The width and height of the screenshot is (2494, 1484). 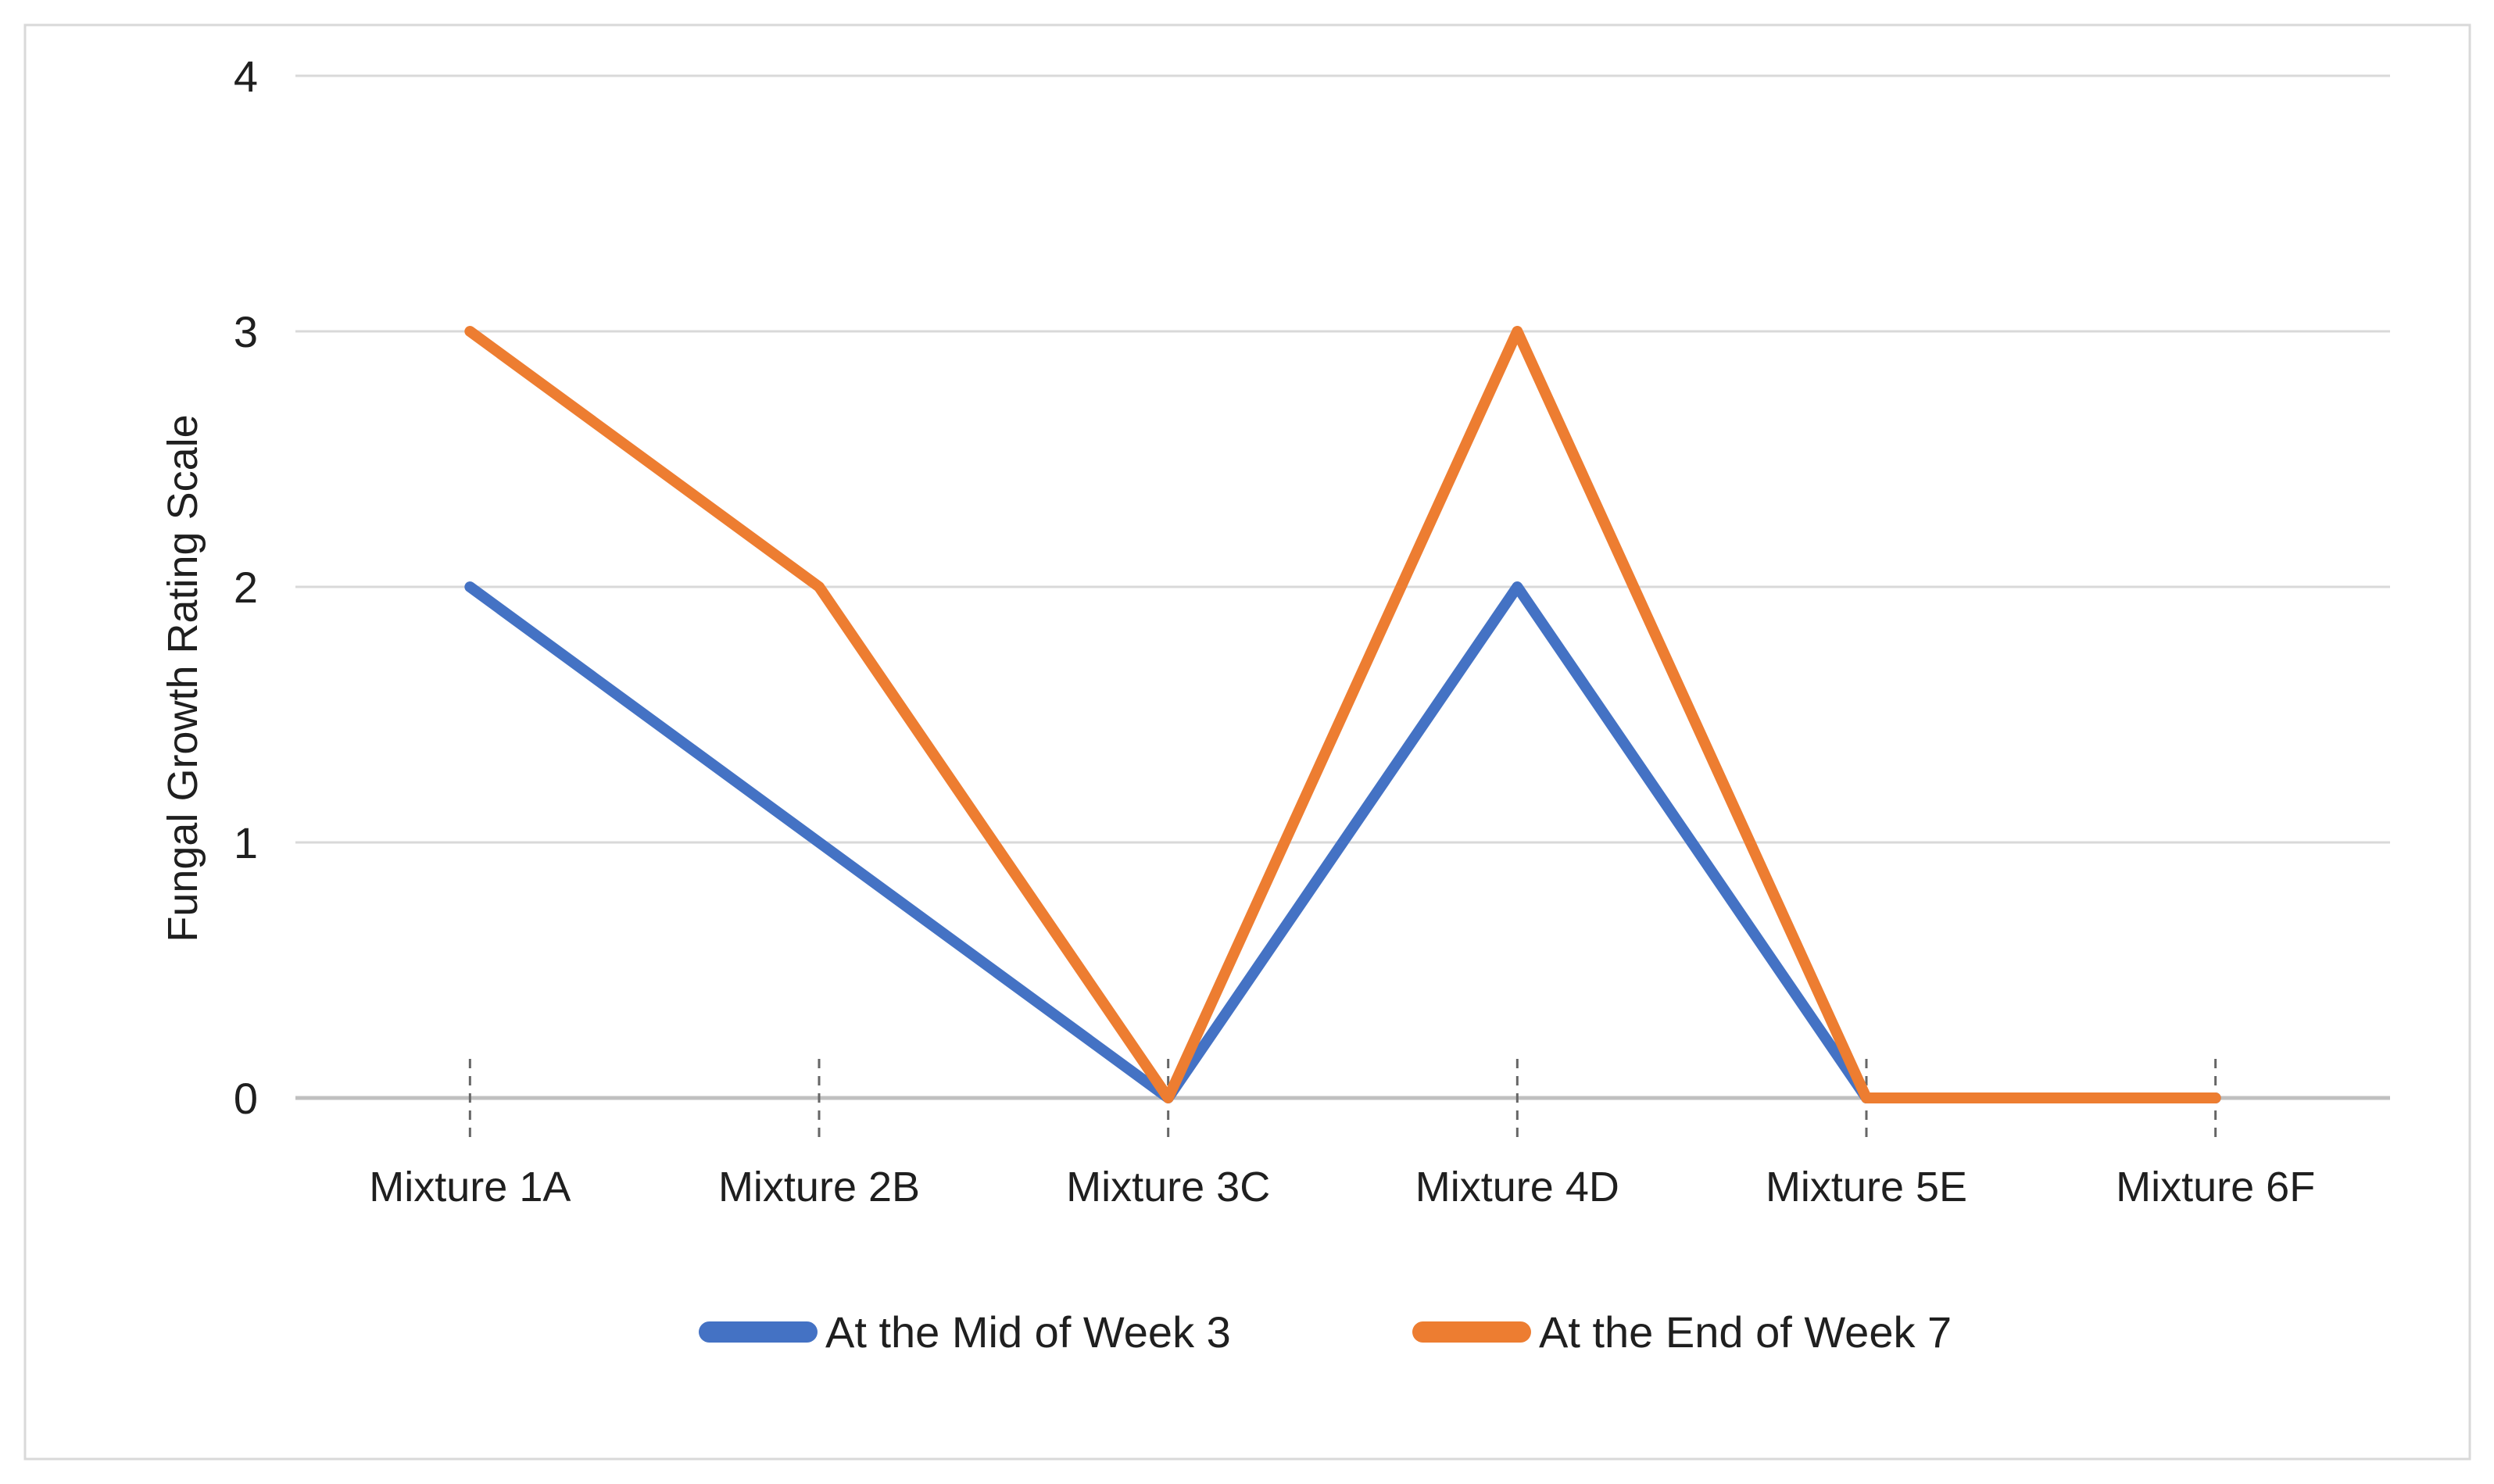 I want to click on legend-label-mid-week-3: At the Mid of Week 3, so click(x=1028, y=1332).